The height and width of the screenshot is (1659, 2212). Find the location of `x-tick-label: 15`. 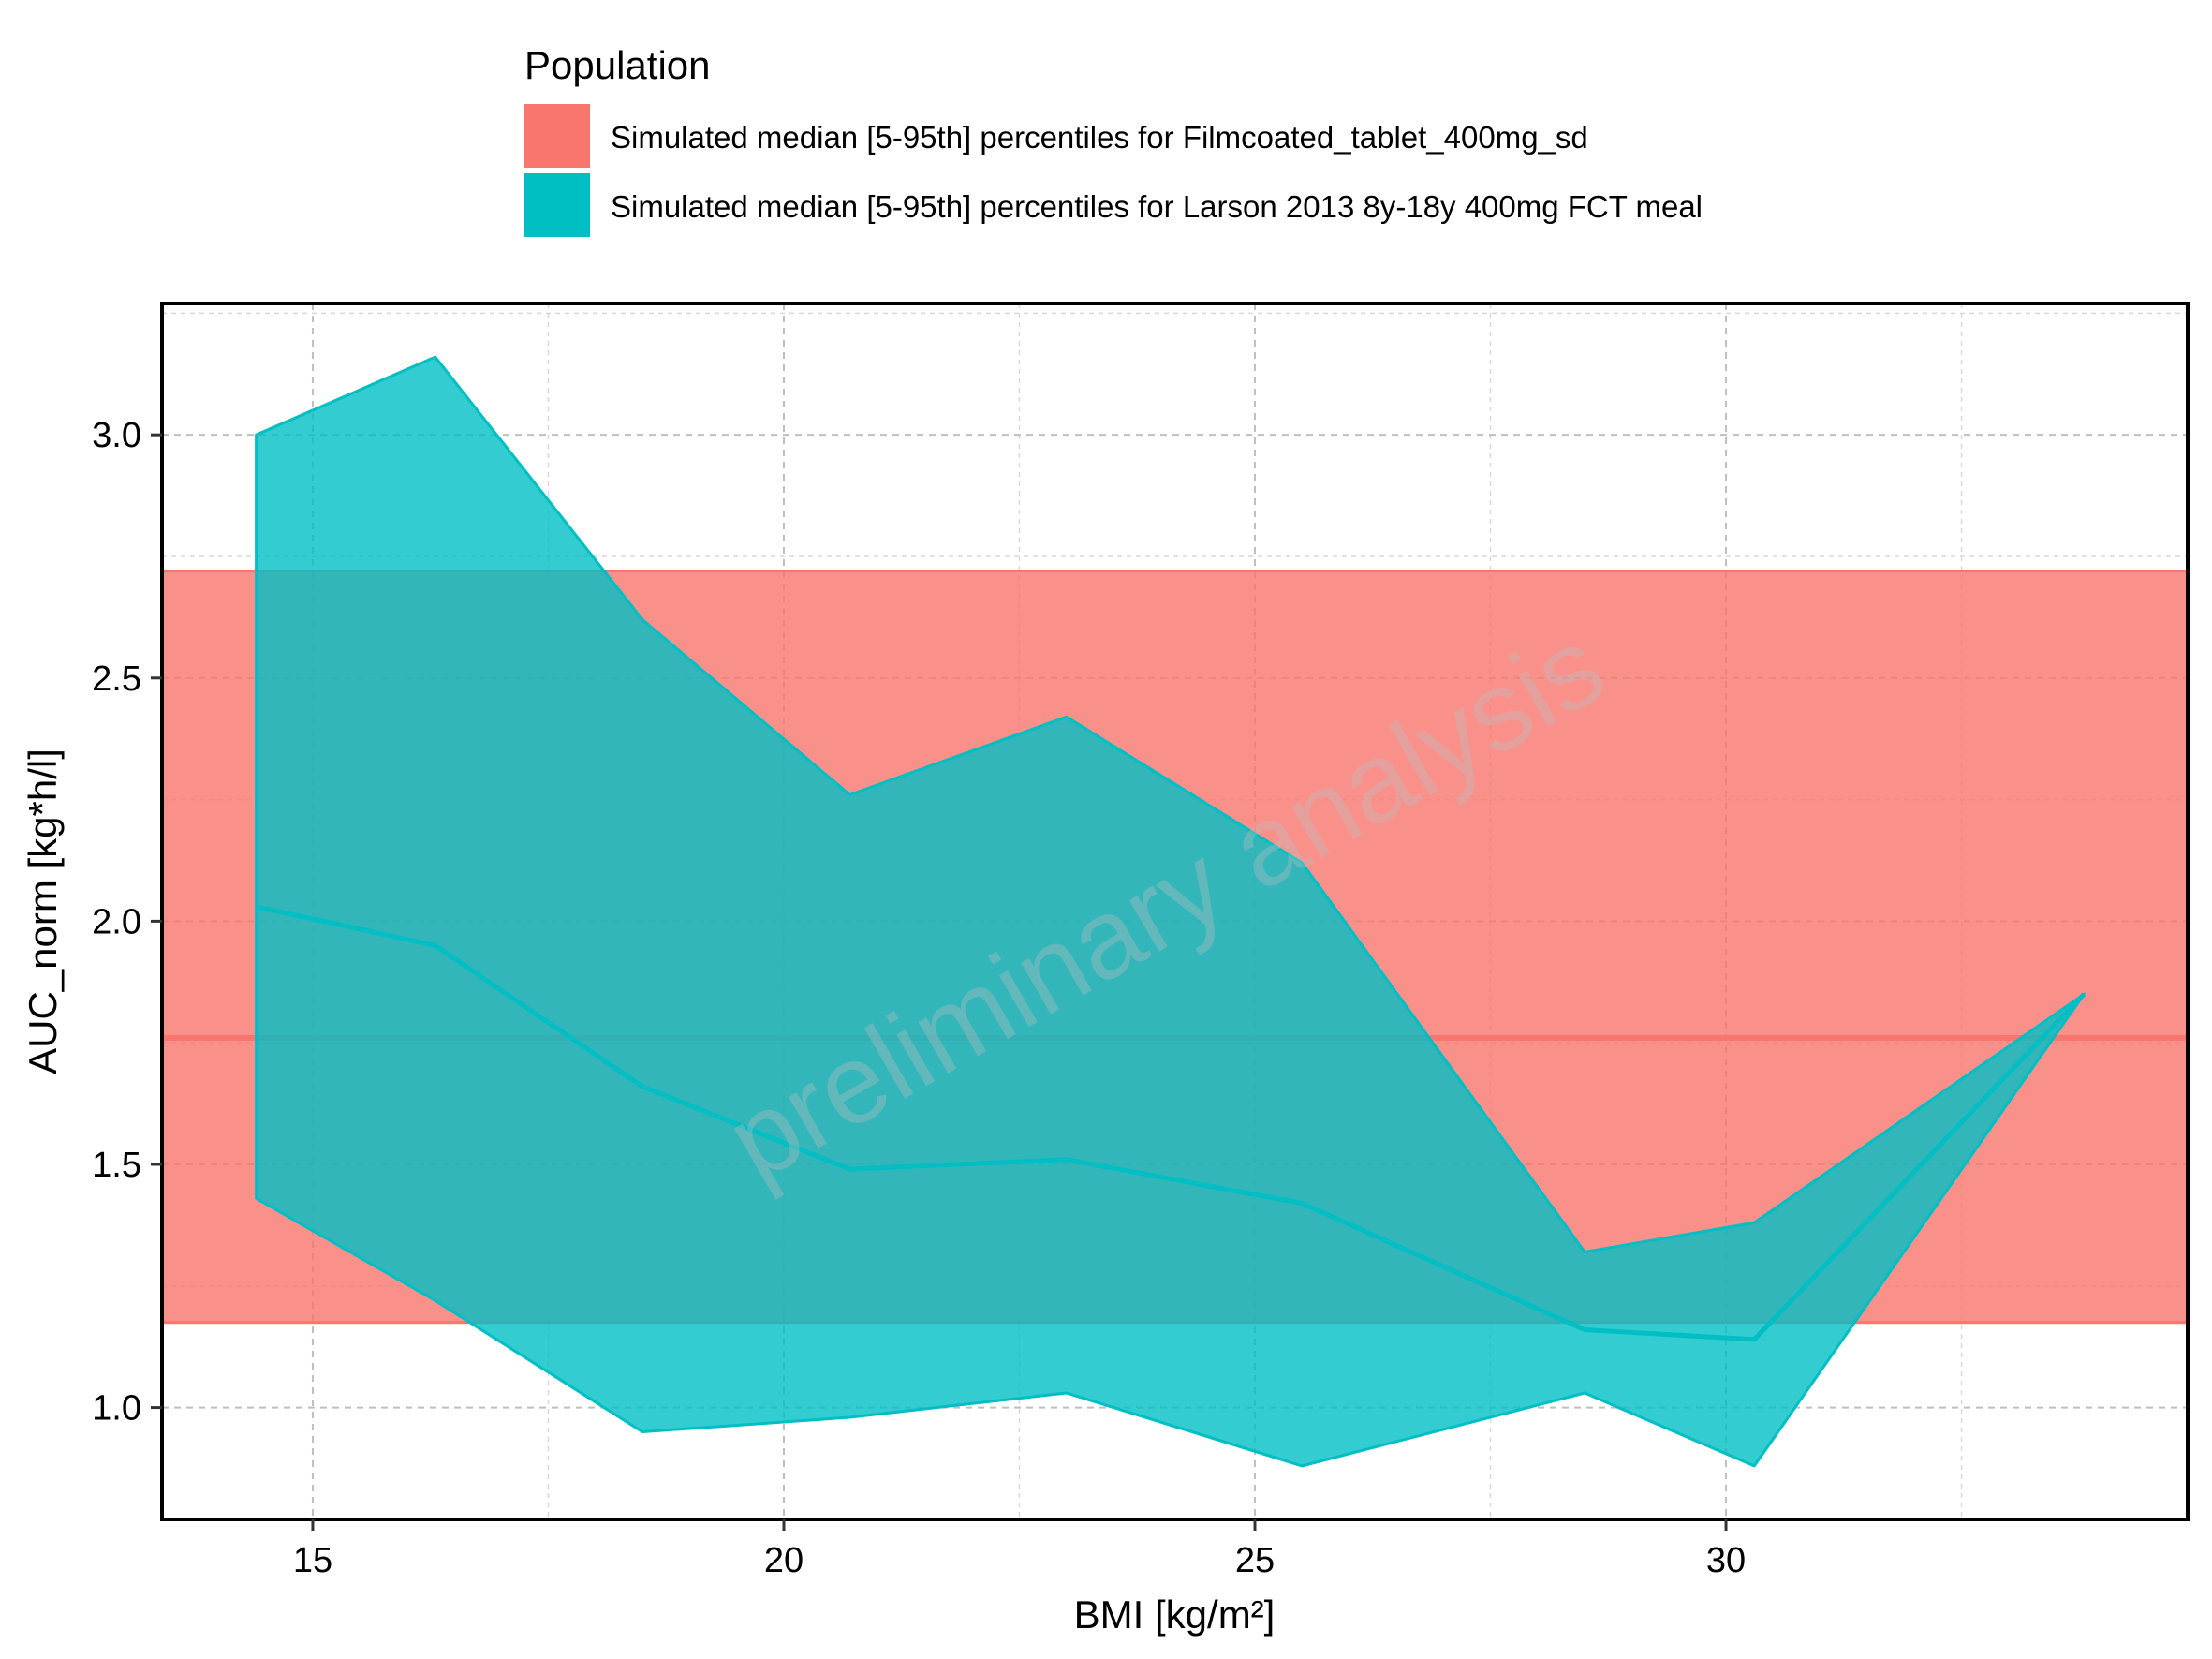

x-tick-label: 15 is located at coordinates (313, 1561).